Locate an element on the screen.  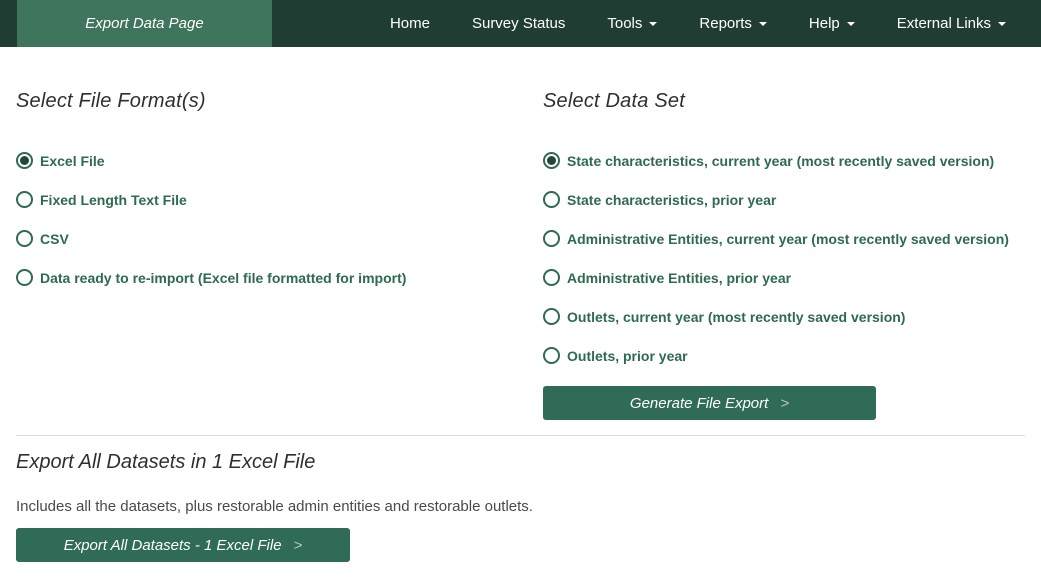
nav-item-tools: Tools is located at coordinates (632, 23).